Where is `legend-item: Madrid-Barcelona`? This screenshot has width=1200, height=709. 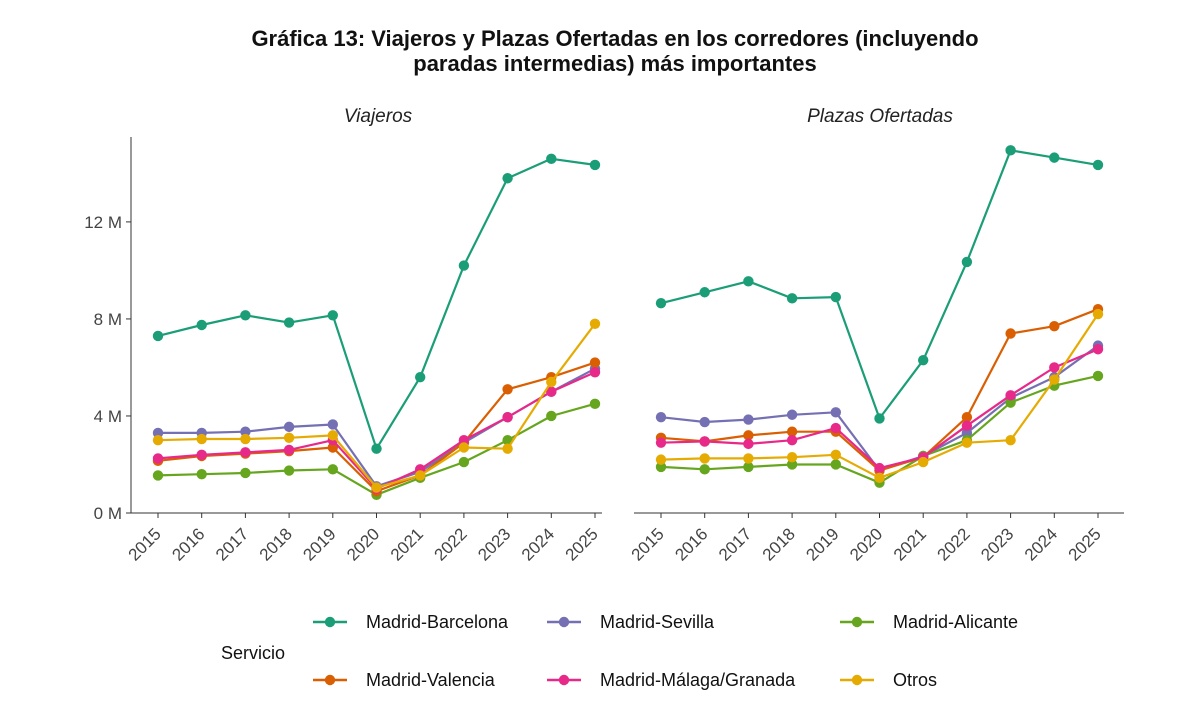 legend-item: Madrid-Barcelona is located at coordinates (411, 622).